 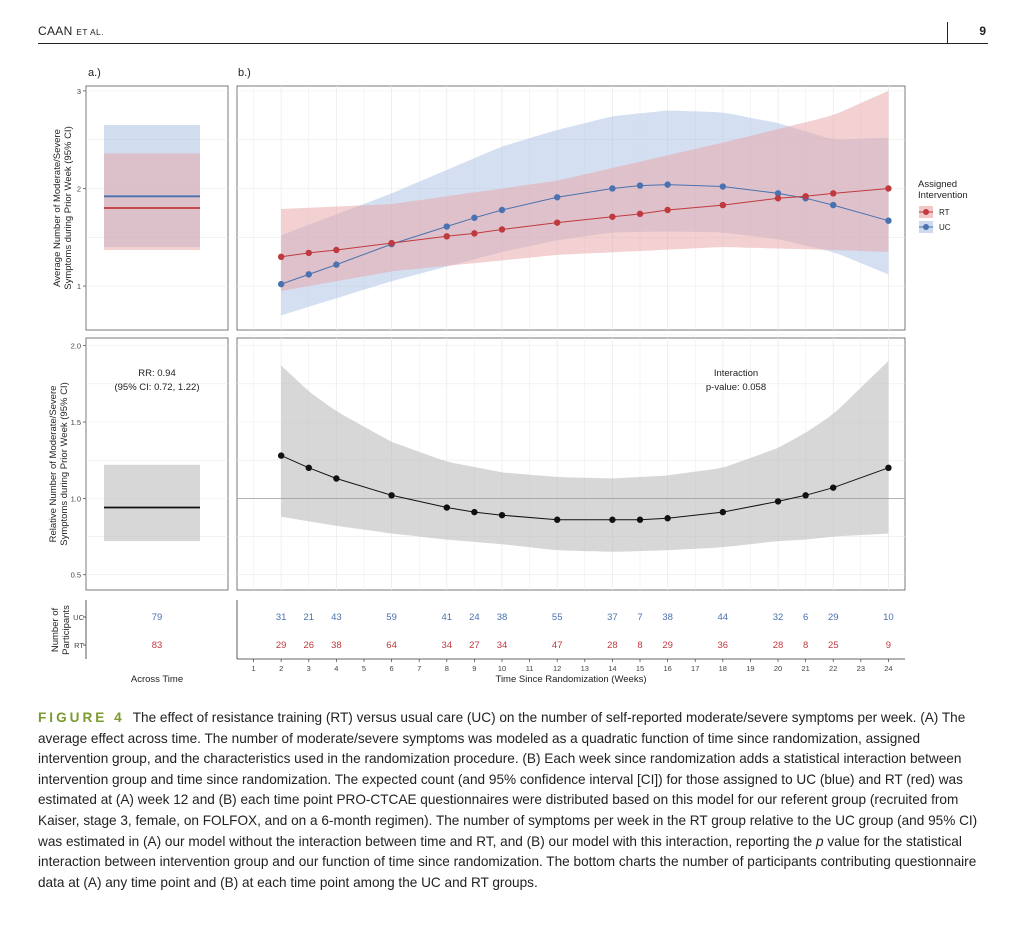 I want to click on rt-count-week-4: 38, so click(x=336, y=645).